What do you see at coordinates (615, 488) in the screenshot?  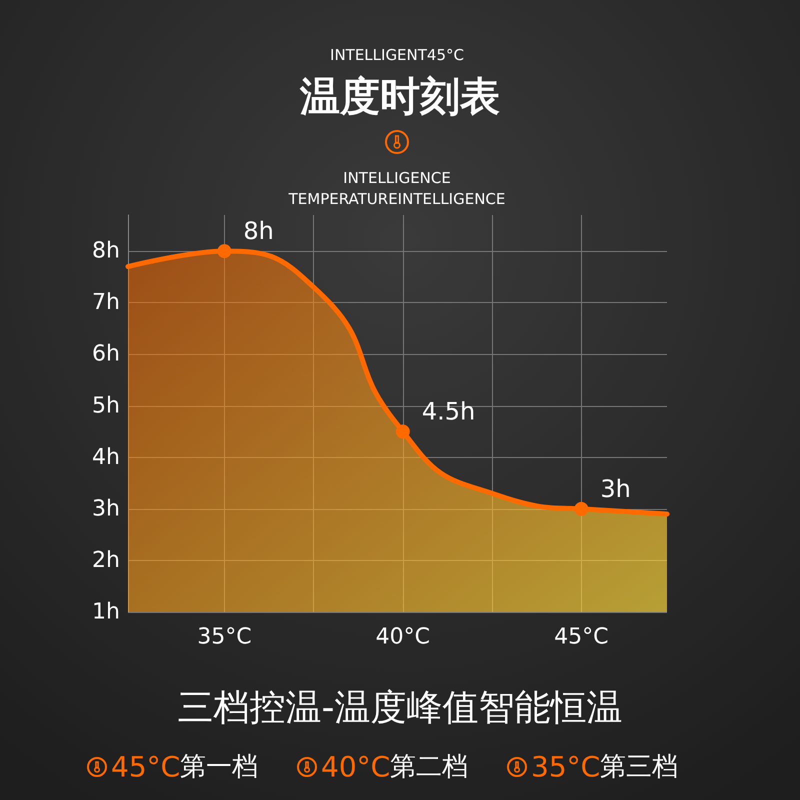 I see `data-label: 3h` at bounding box center [615, 488].